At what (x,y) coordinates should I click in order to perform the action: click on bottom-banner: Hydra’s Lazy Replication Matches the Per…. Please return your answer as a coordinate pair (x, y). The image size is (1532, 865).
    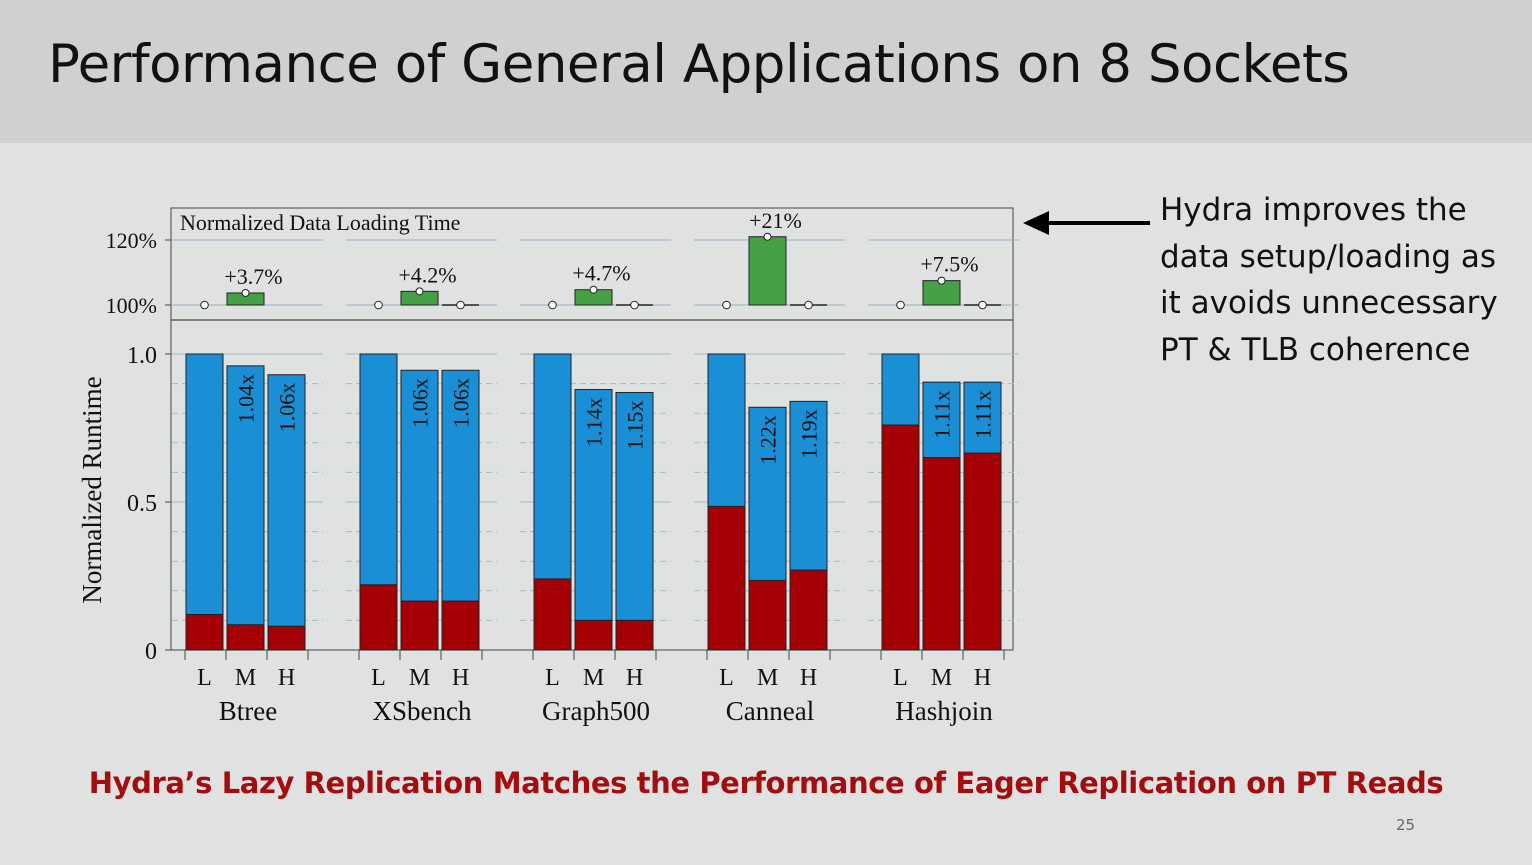
    Looking at the image, I should click on (766, 783).